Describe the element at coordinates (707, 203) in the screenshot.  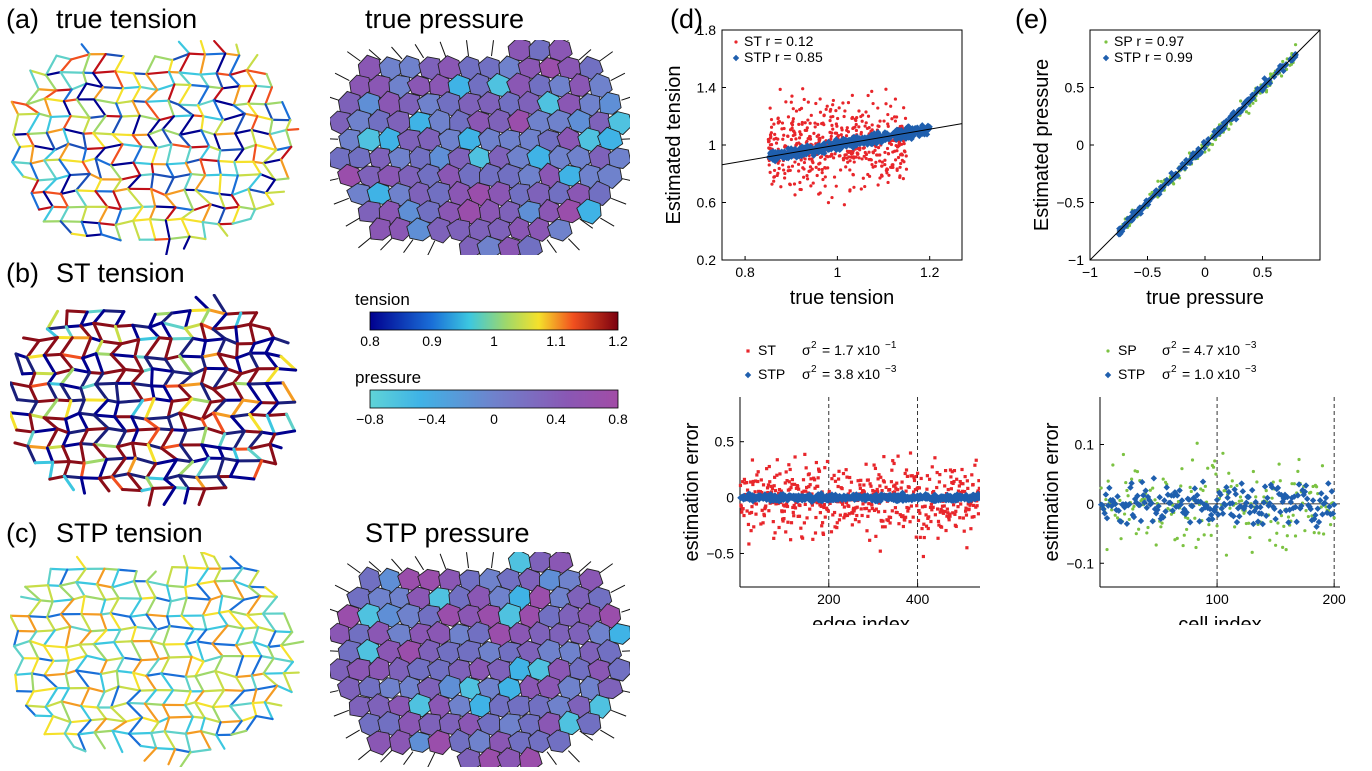
I see `y-tick-label: 0.6` at that location.